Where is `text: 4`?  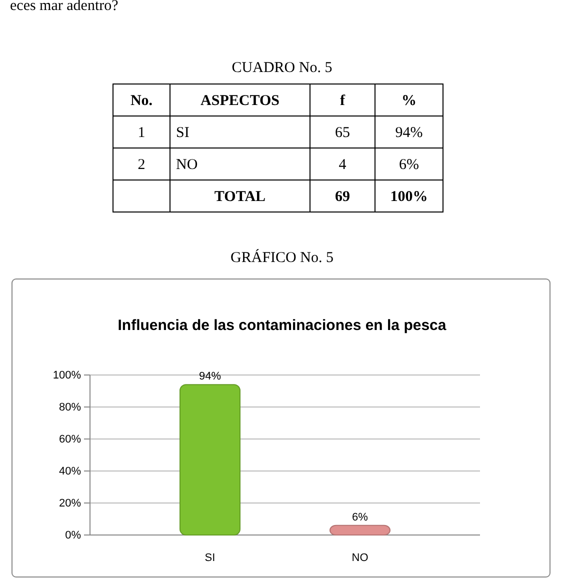 text: 4 is located at coordinates (342, 165).